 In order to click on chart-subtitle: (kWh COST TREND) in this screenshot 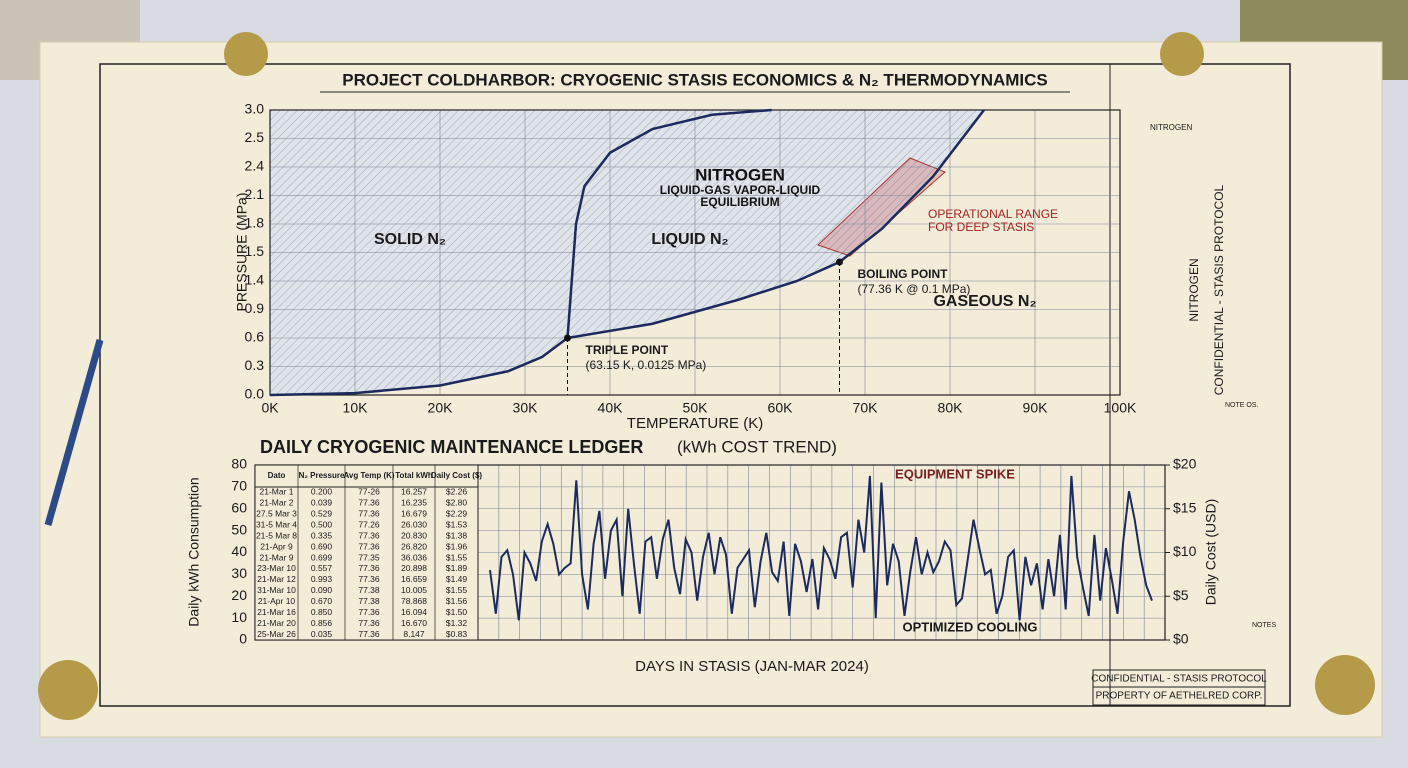, I will do `click(757, 446)`.